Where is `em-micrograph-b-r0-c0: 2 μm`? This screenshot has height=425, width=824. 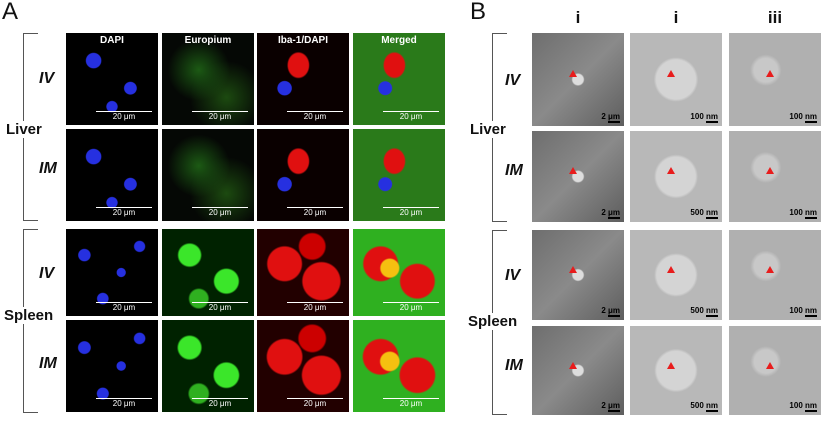 em-micrograph-b-r0-c0: 2 μm is located at coordinates (578, 79).